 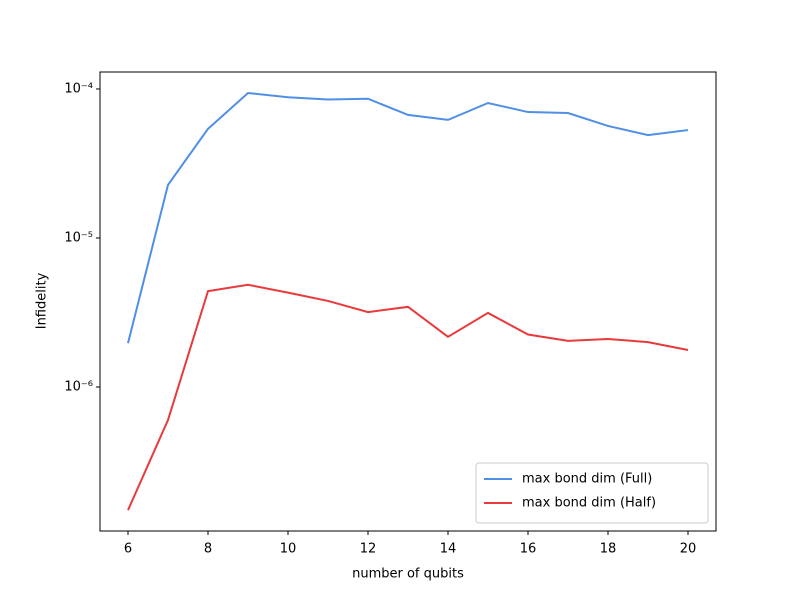 I want to click on x-tick-label: 18, so click(x=608, y=549).